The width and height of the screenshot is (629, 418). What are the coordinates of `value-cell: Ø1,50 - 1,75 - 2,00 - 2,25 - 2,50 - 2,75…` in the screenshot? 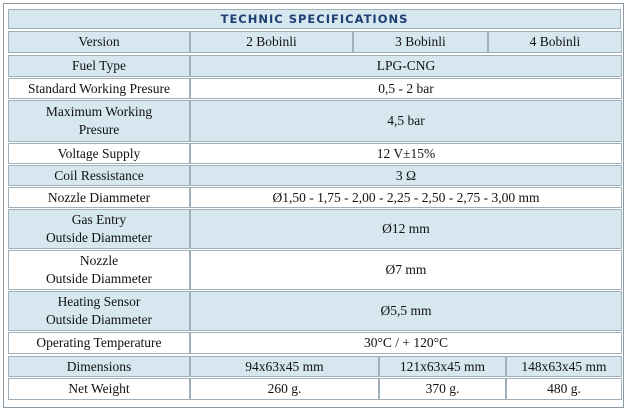 It's located at (406, 197).